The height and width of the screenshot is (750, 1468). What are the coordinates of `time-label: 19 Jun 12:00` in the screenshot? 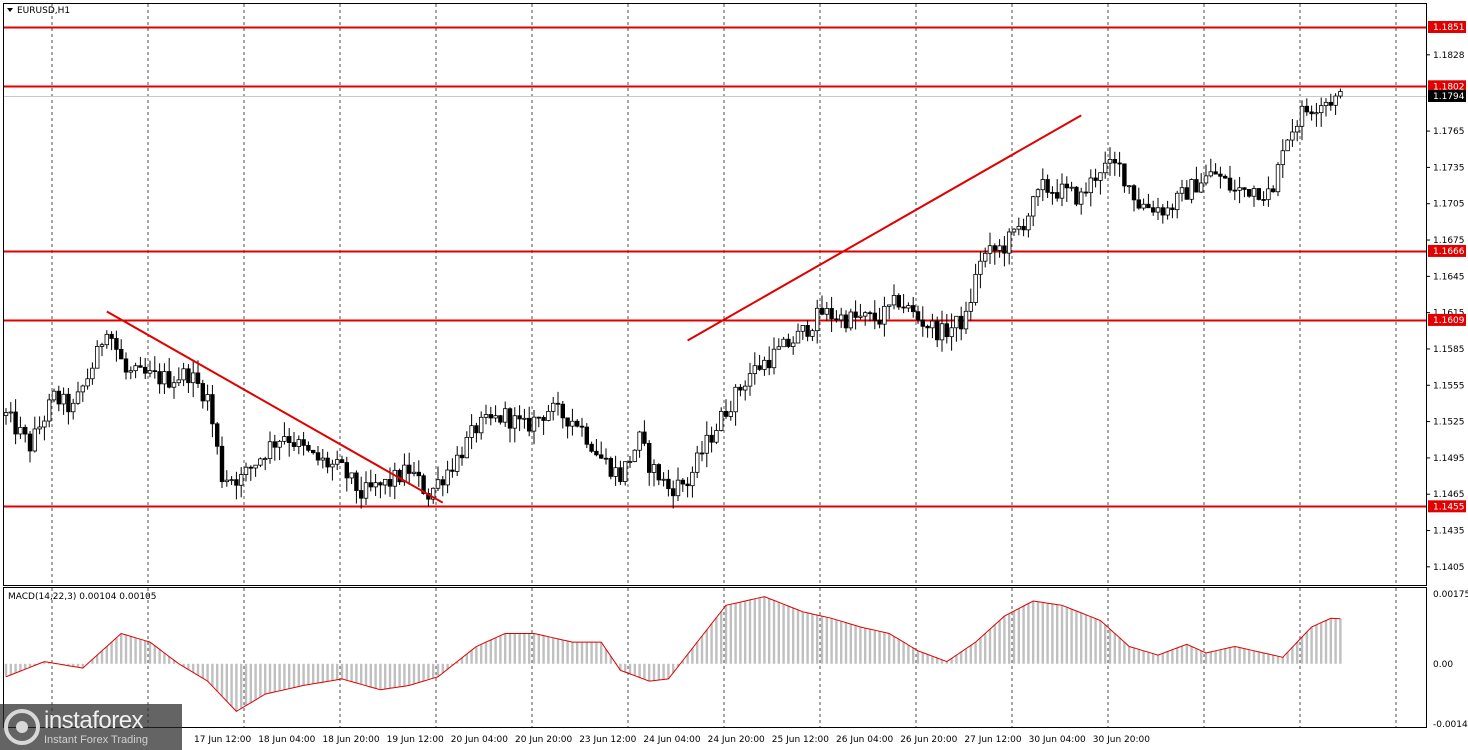 It's located at (415, 740).